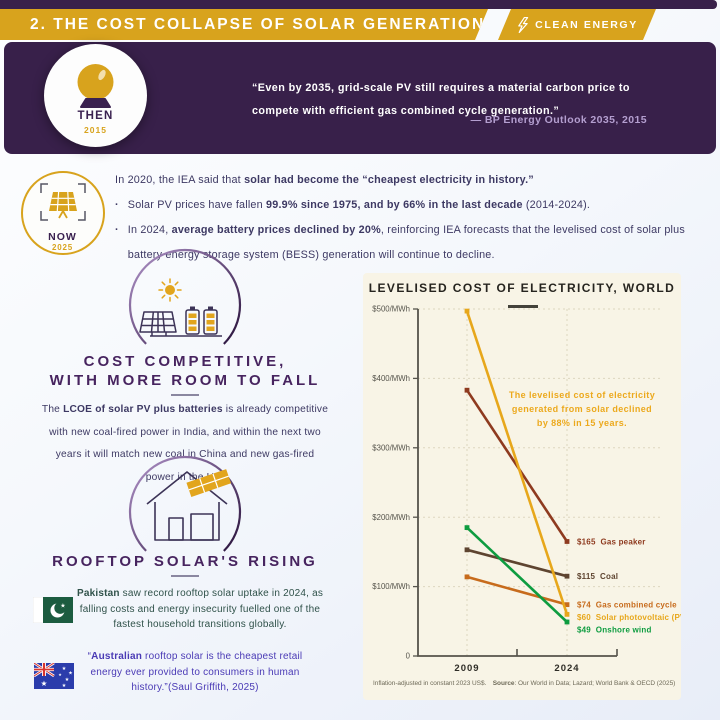 The width and height of the screenshot is (720, 720). I want to click on chart-title: LEVELISED COST OF ELECTRICITY, WORLD, so click(522, 288).